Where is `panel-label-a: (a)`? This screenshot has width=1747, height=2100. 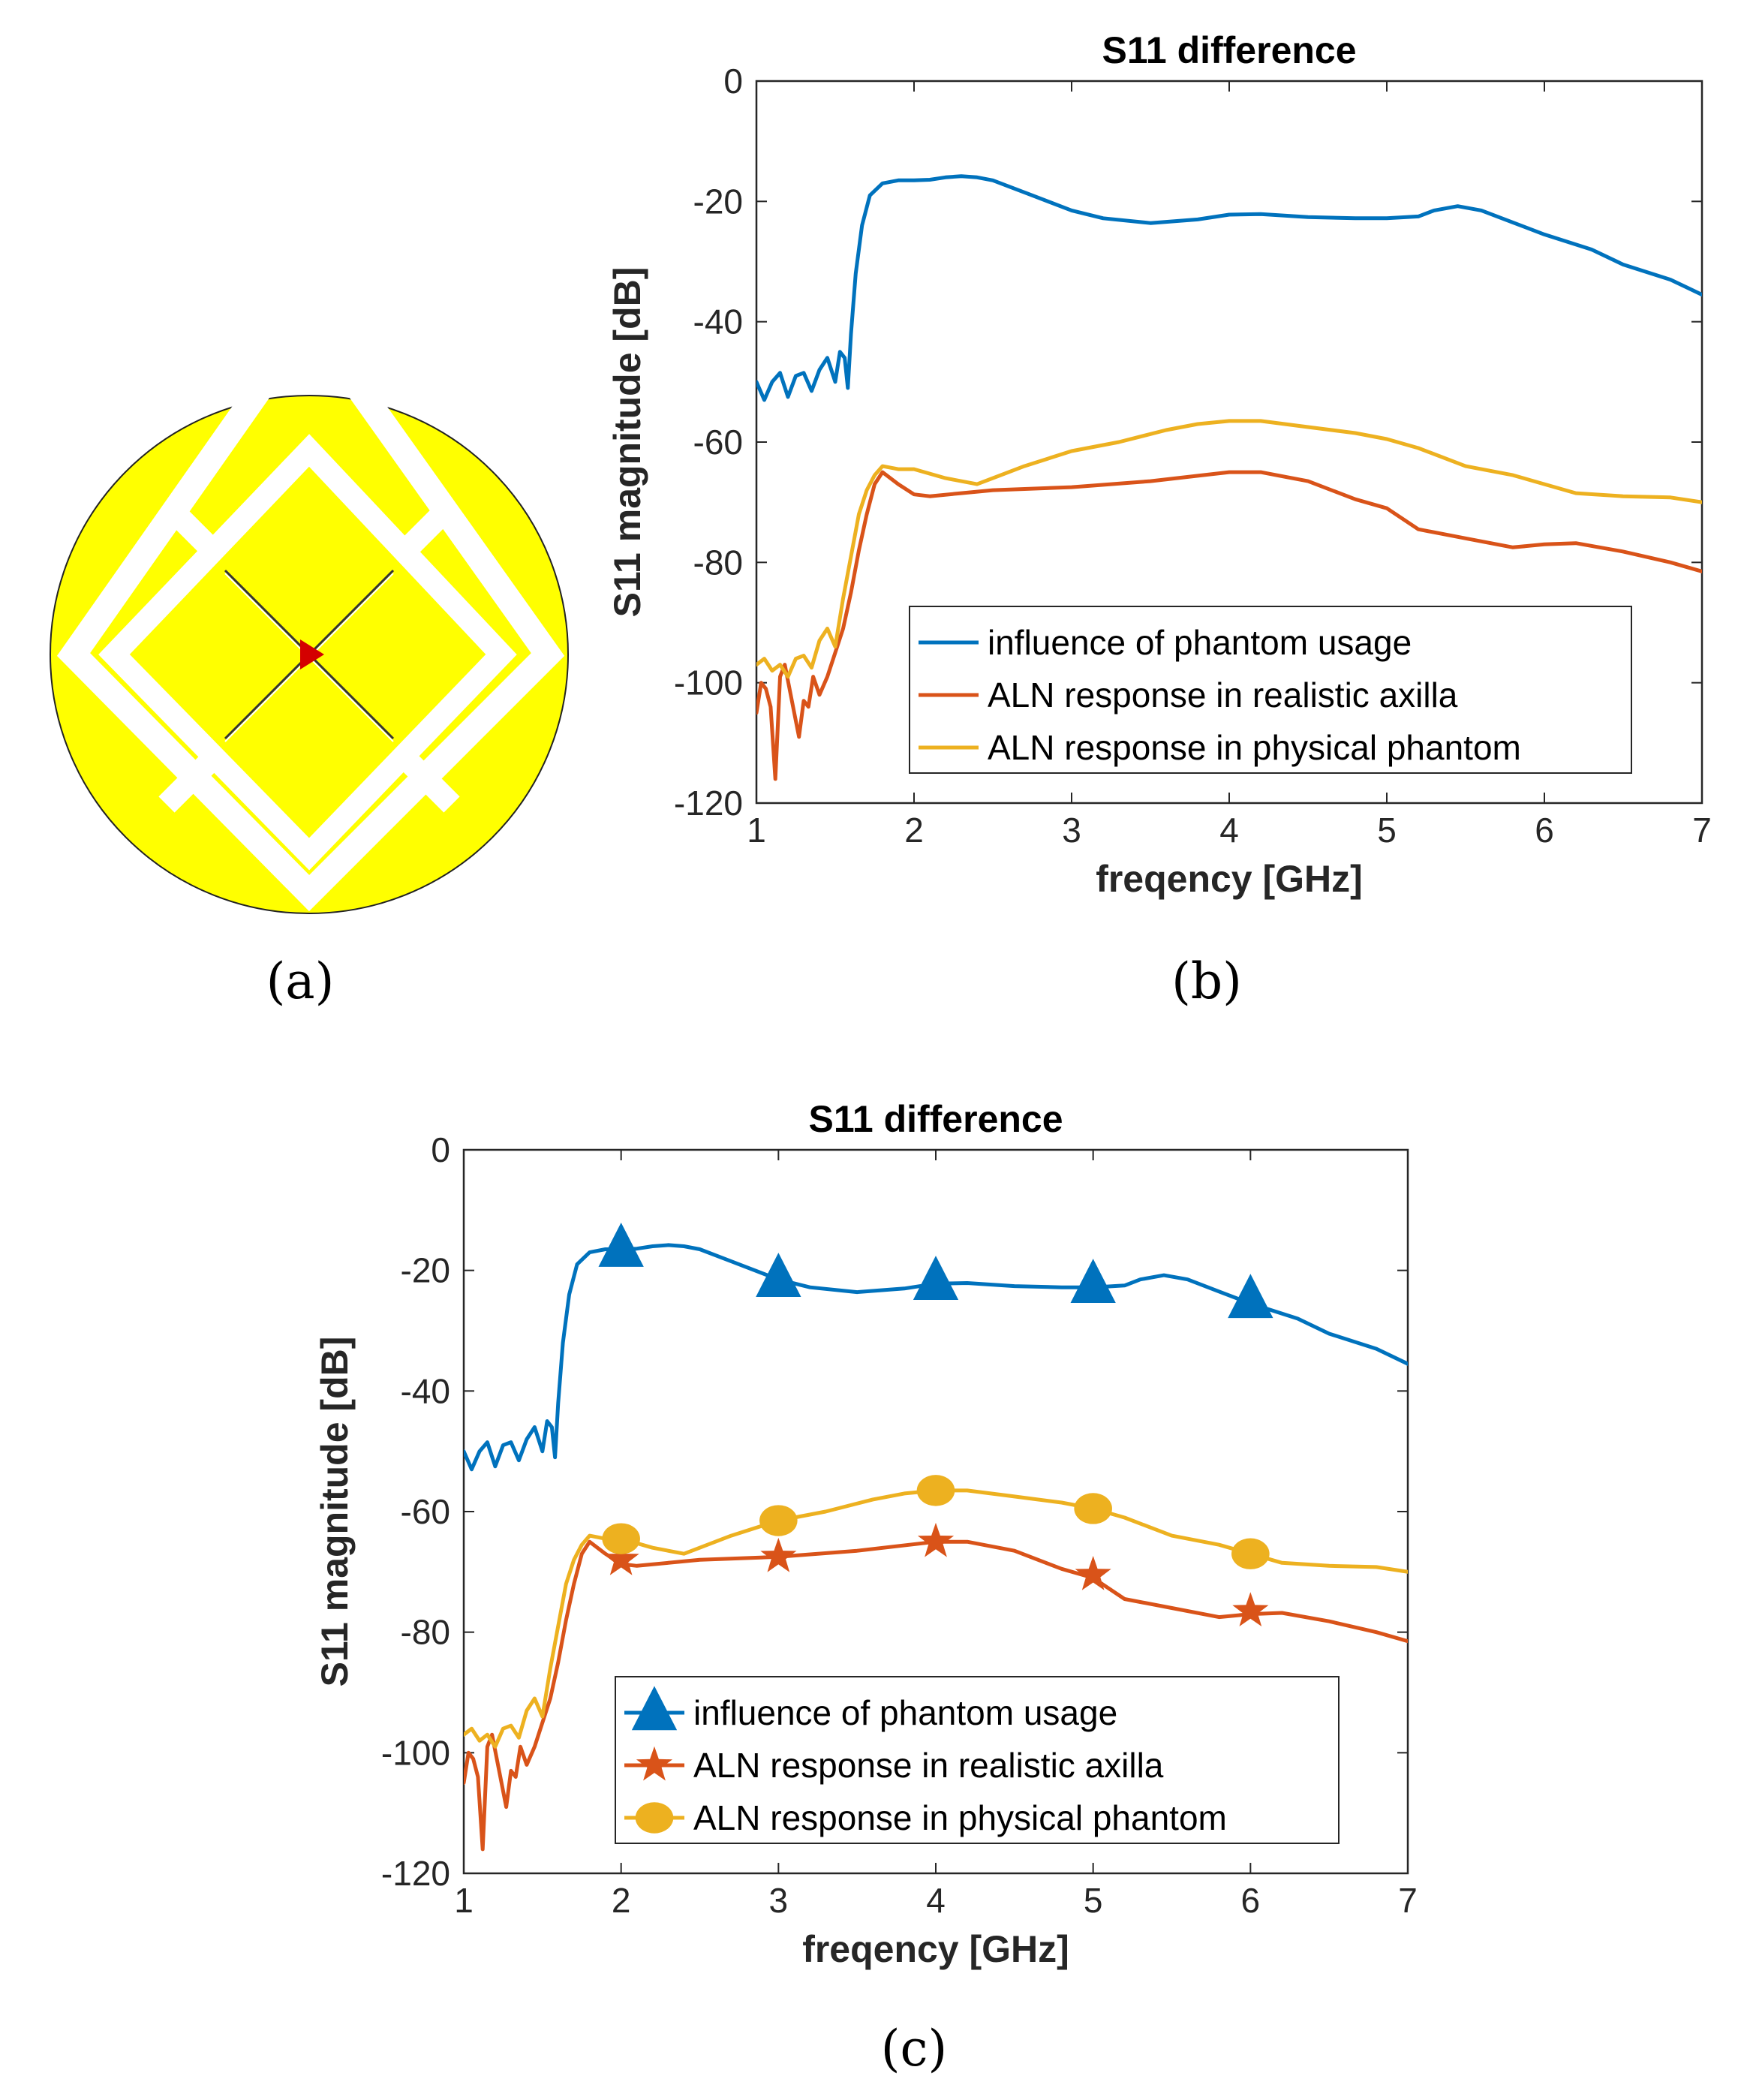
panel-label-a: (a) is located at coordinates (300, 981).